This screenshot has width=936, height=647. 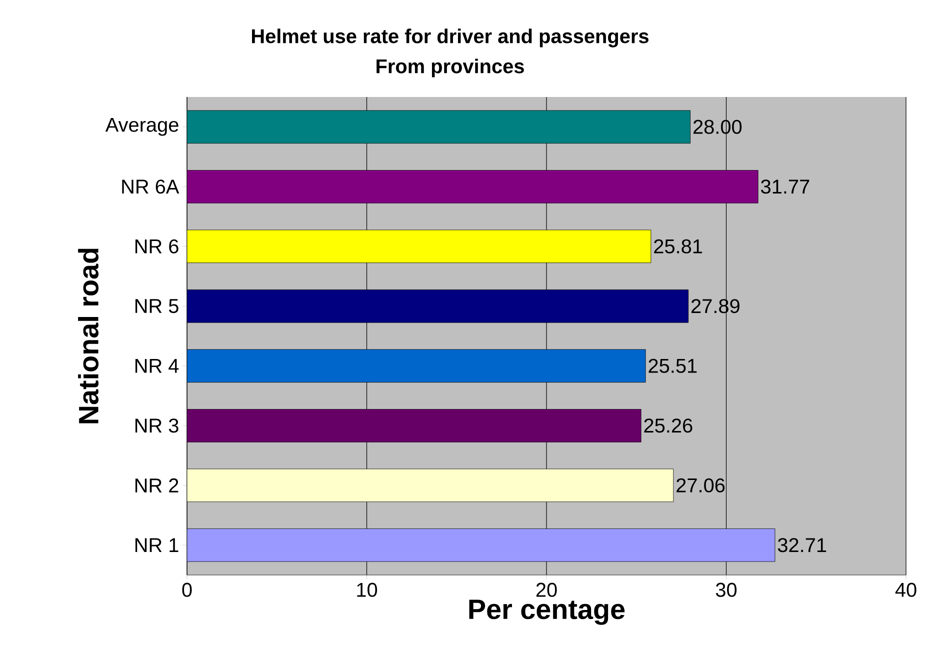 I want to click on x-tick-label: 10, so click(x=367, y=589).